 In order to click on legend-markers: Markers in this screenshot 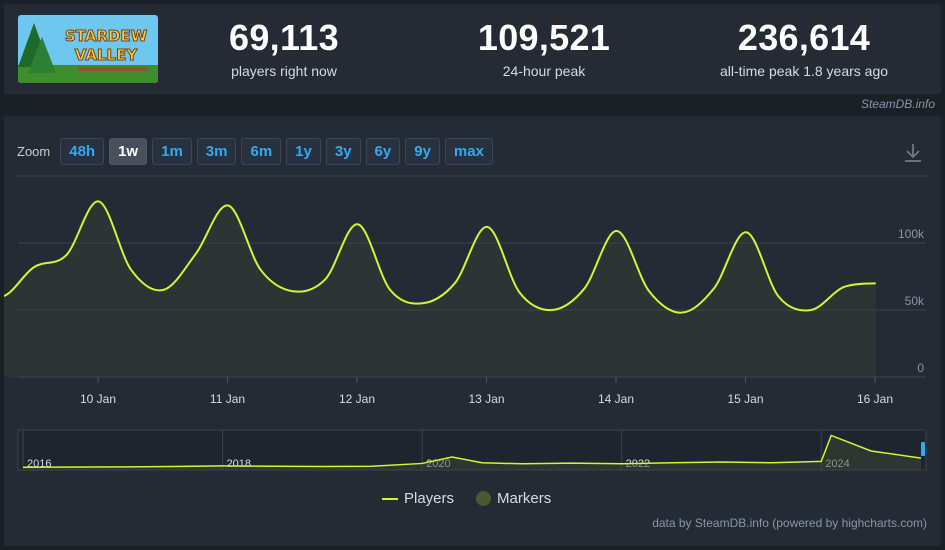, I will do `click(513, 498)`.